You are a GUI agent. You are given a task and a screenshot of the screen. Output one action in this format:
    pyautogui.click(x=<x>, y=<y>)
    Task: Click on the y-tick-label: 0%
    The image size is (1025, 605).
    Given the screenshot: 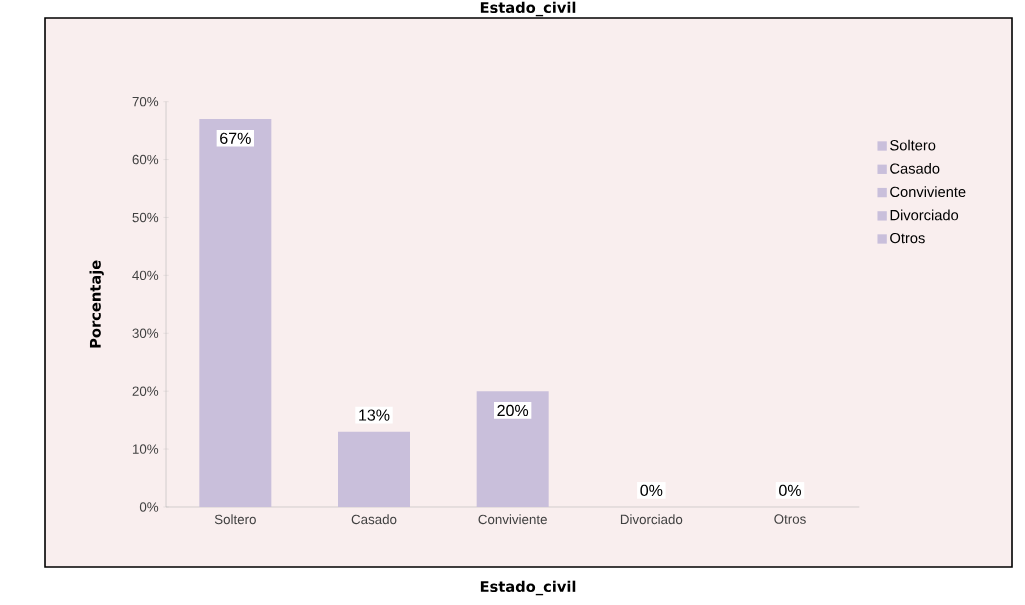 What is the action you would take?
    pyautogui.click(x=149, y=507)
    